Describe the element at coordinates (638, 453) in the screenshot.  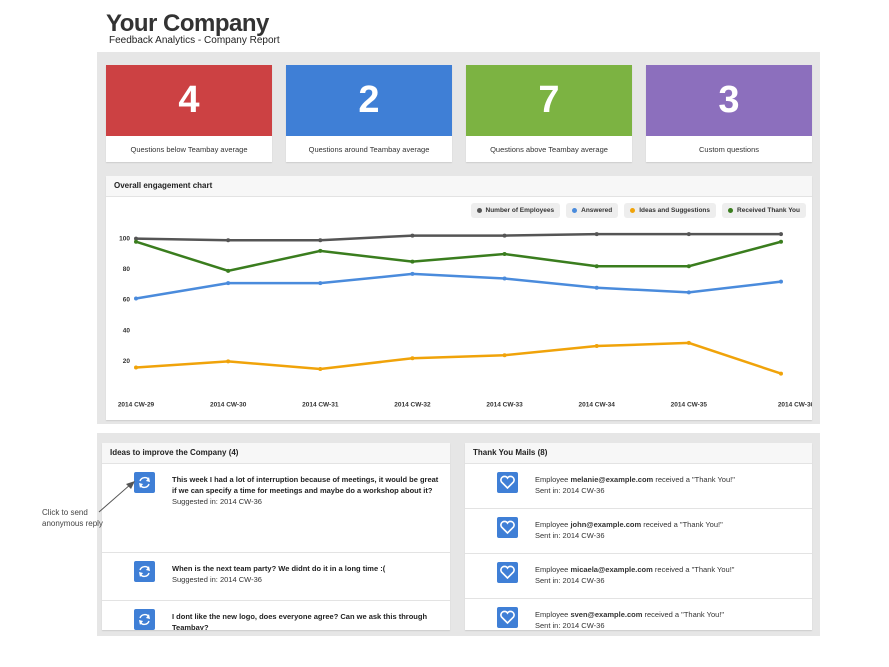
I see `mails-title: Thank You Mails (8)` at that location.